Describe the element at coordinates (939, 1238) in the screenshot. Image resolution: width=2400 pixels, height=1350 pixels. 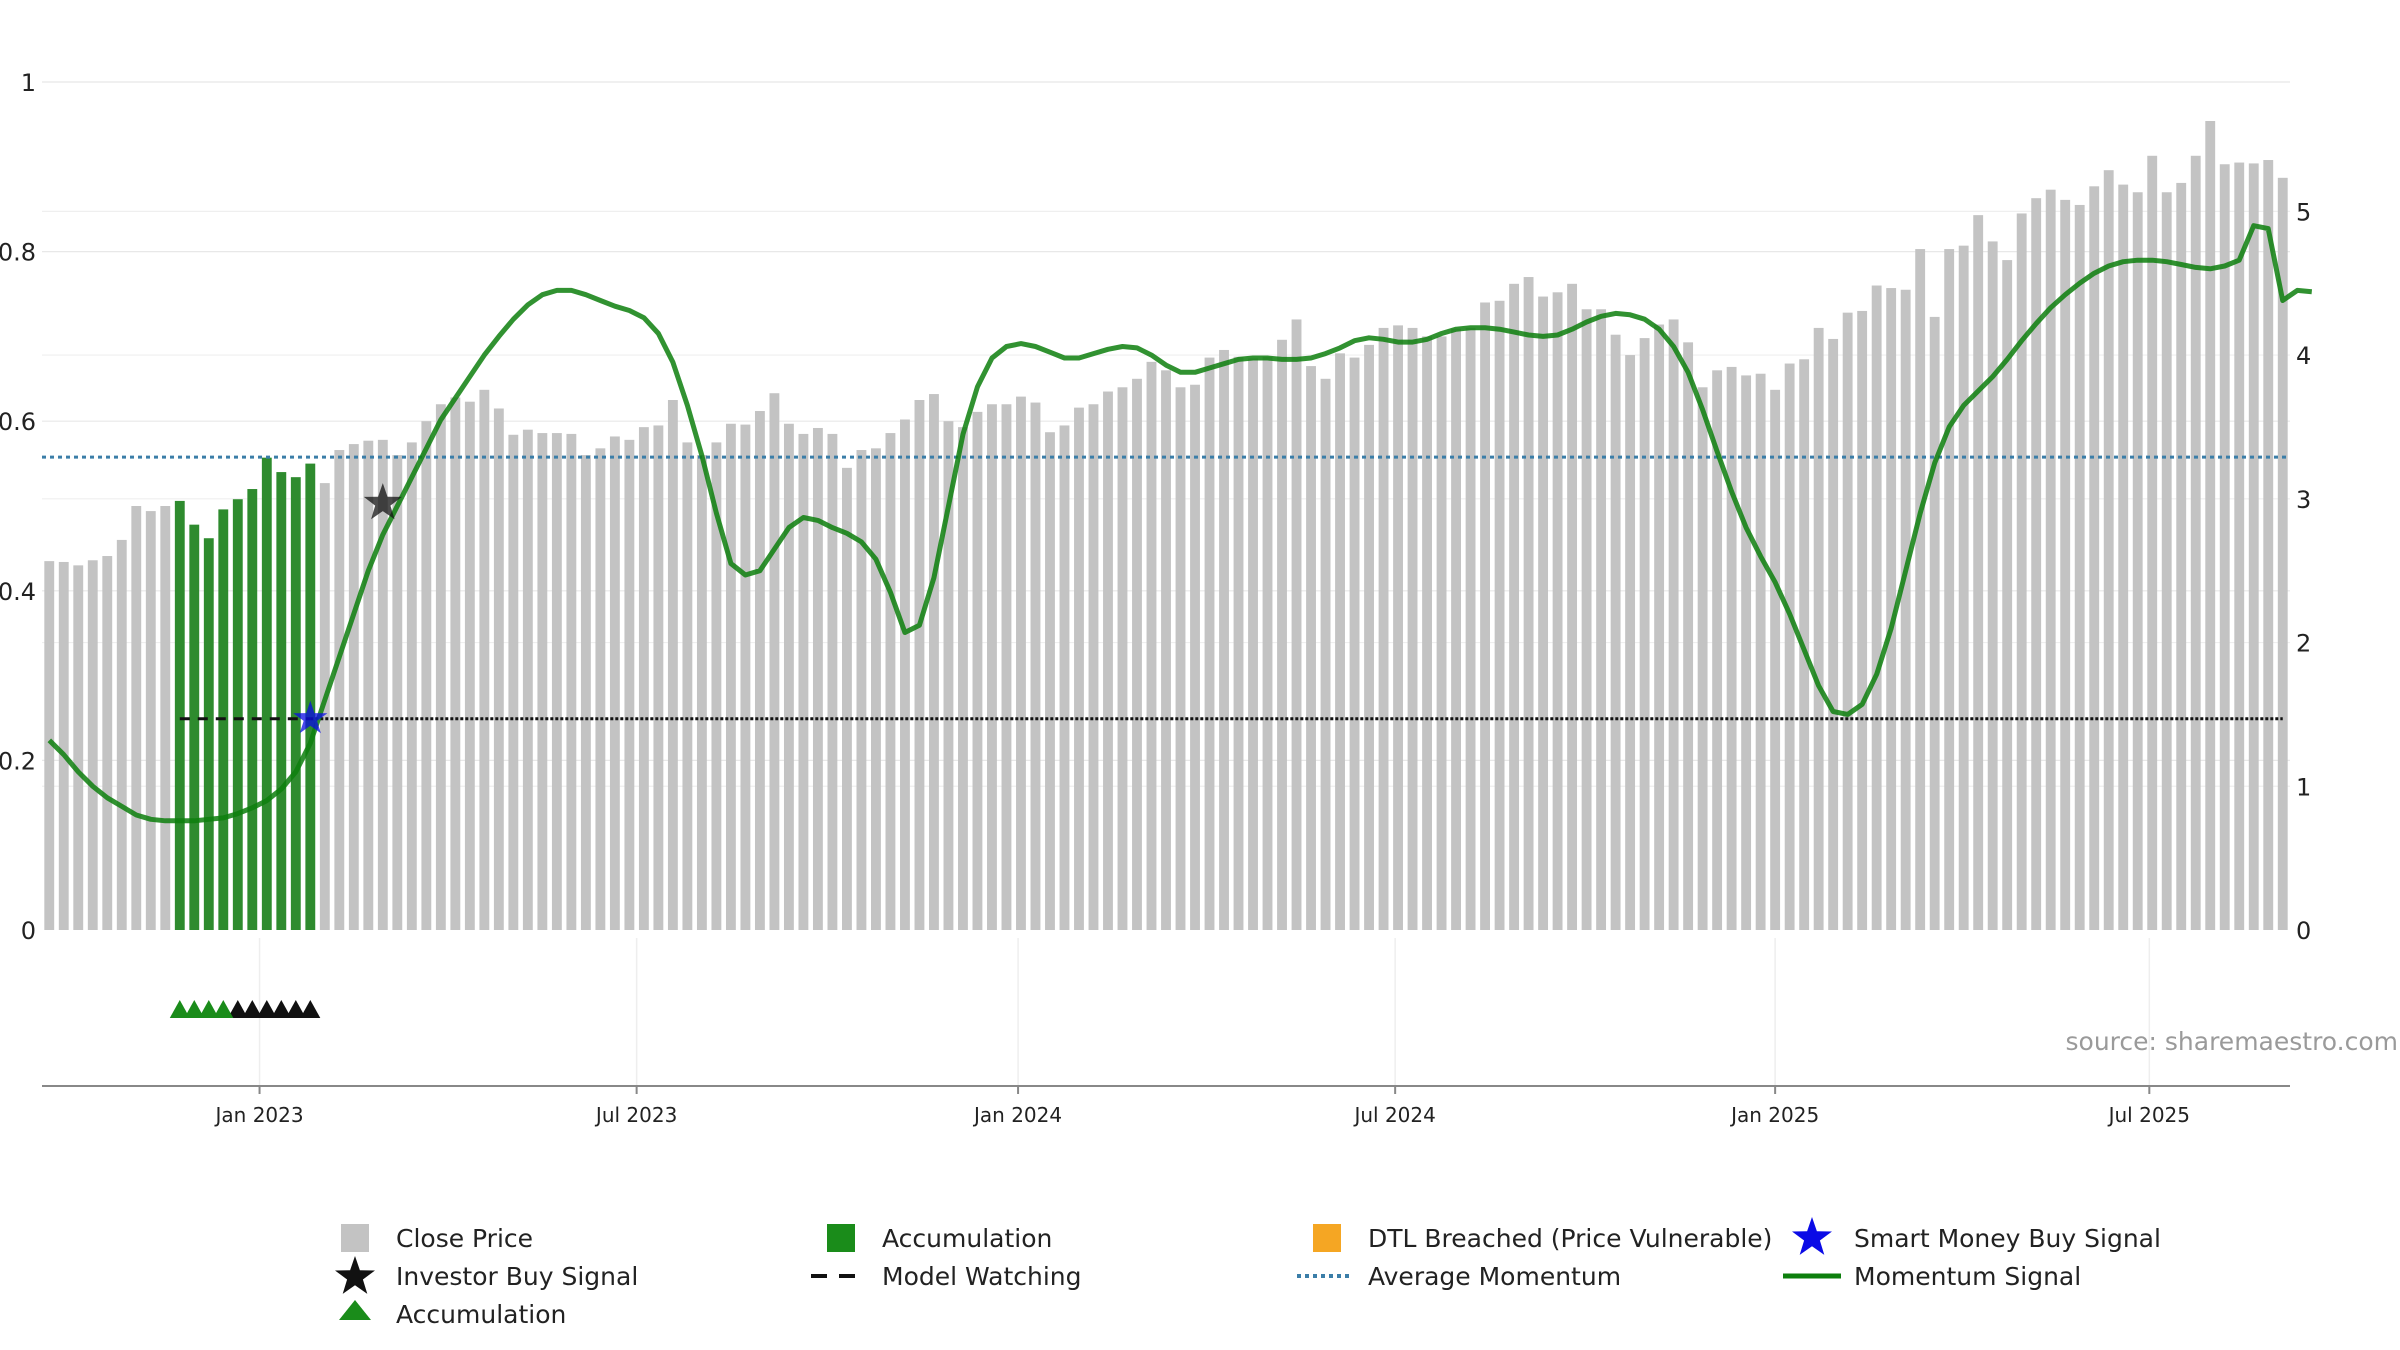
I see `legend-item-accumulation: Accumulation` at that location.